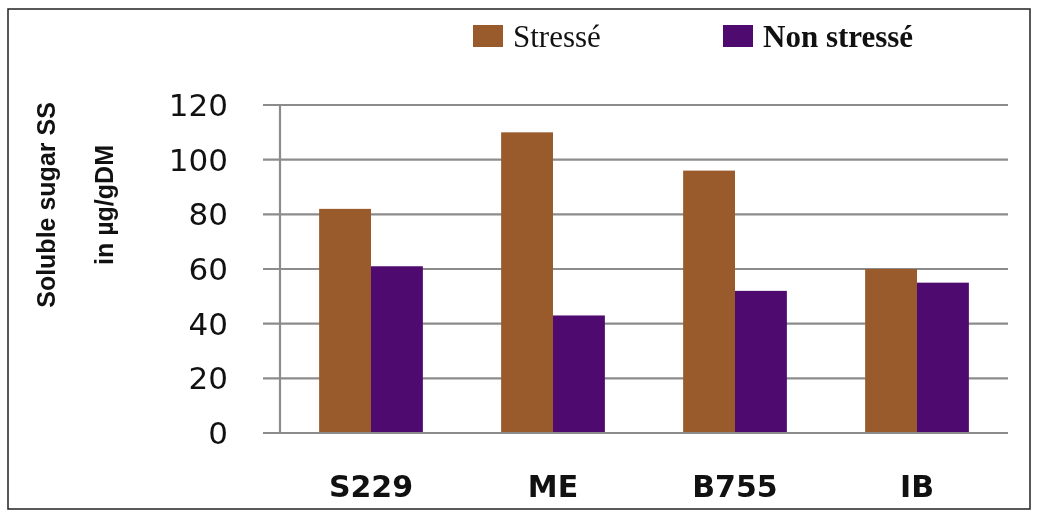 The height and width of the screenshot is (515, 1038). I want to click on x-tick-label: B755, so click(735, 486).